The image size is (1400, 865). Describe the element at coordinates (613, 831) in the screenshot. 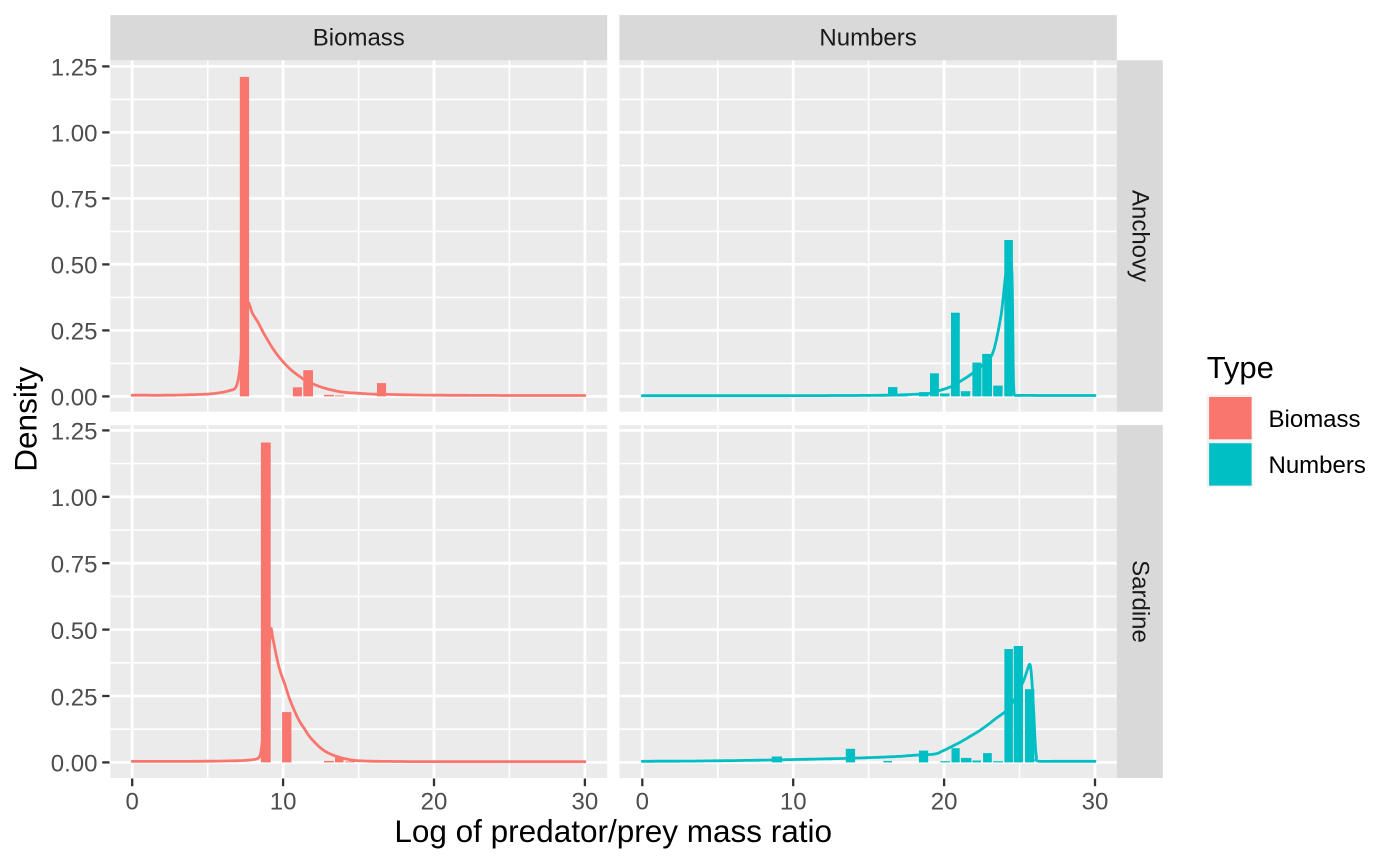

I see `svg-text:Log of predator/prey mass rati: Log of predator/prey mass ratio` at that location.